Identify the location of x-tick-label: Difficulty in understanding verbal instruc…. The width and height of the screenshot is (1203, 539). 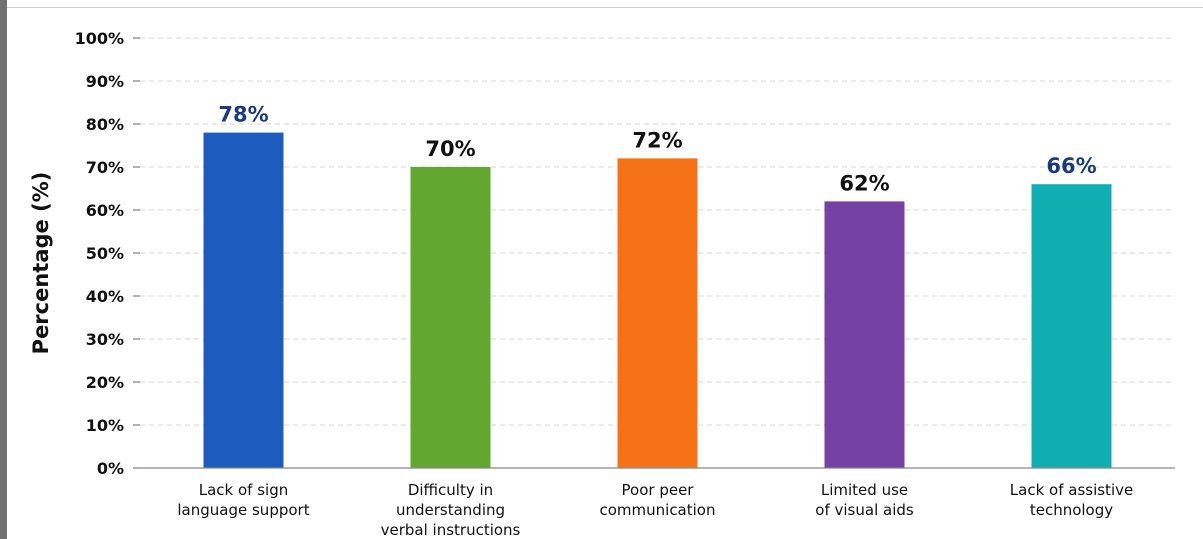
(451, 510).